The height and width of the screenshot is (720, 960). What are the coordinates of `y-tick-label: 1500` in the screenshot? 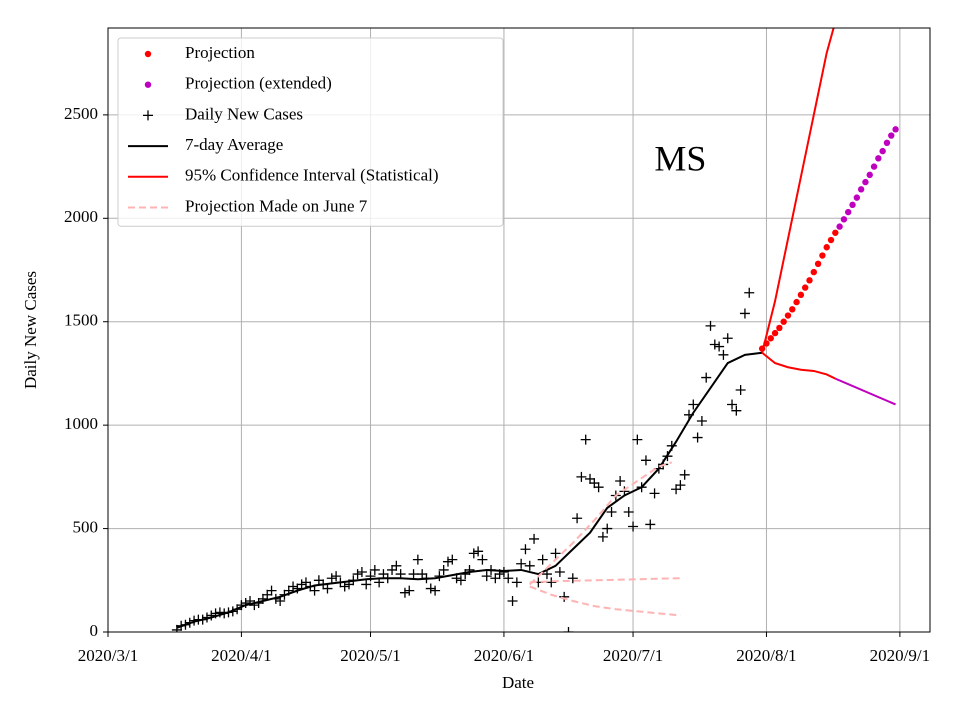 It's located at (81, 320).